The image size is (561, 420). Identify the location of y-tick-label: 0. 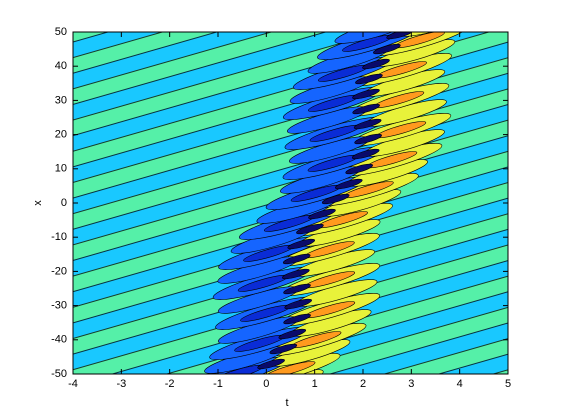
(64, 203).